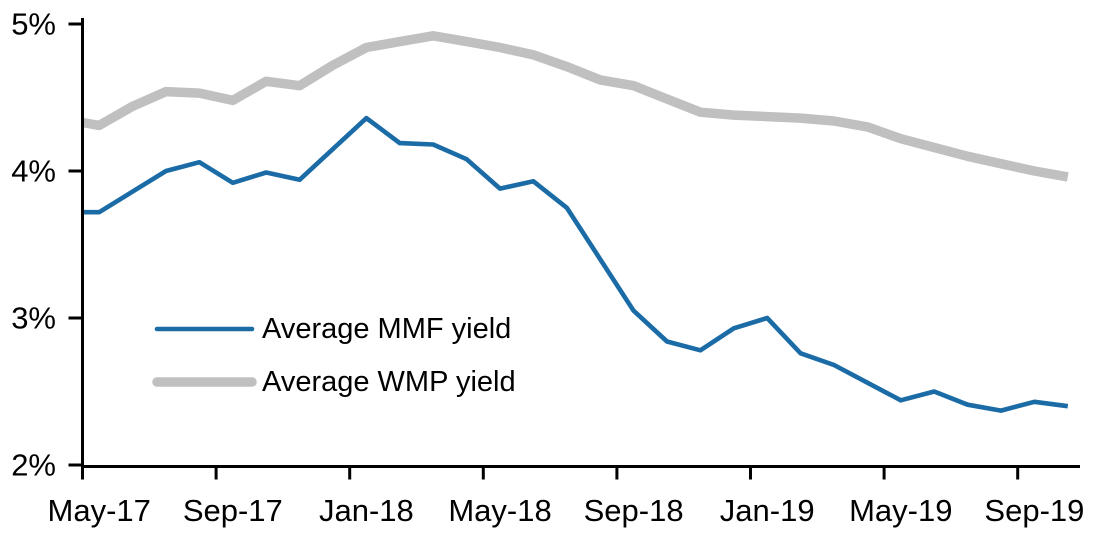 The image size is (1093, 540). Describe the element at coordinates (33, 24) in the screenshot. I see `y-tick-label: 5%` at that location.